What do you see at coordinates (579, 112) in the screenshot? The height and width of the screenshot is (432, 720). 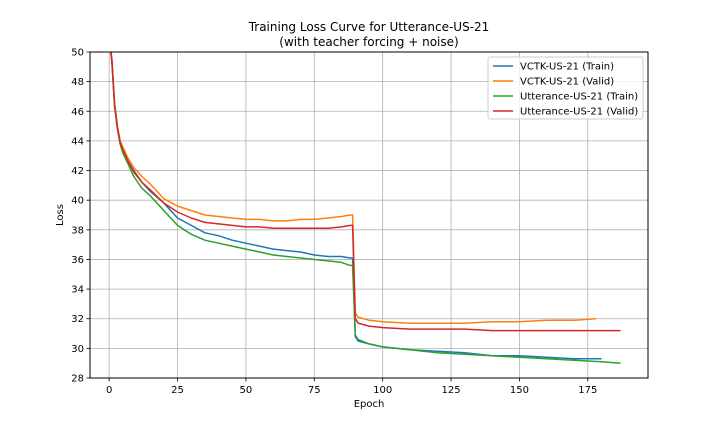 I see `legend-label: Utterance-US-21 (Valid)` at bounding box center [579, 112].